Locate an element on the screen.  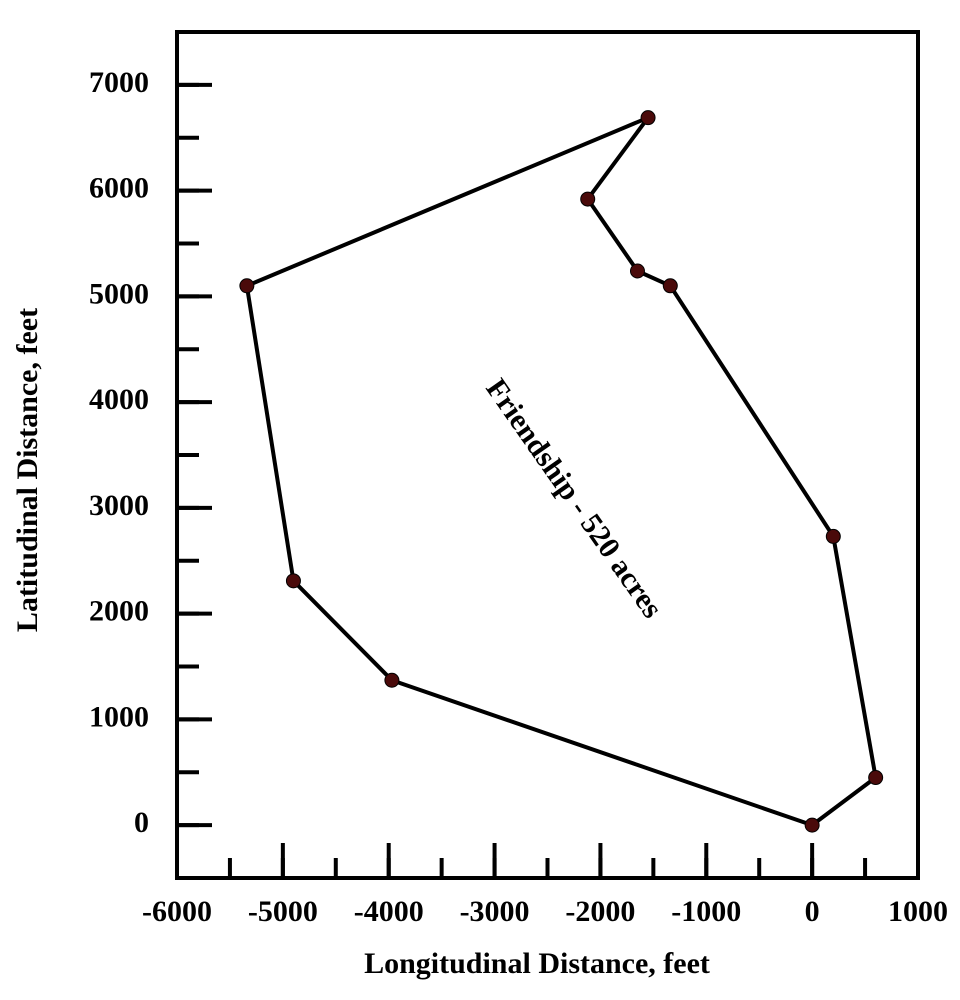
y-tick-label: 7000 is located at coordinates (119, 82).